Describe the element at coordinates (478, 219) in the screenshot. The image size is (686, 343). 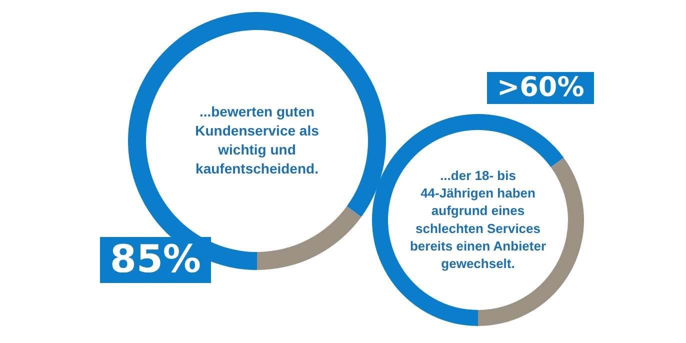
I see `text: ...der 18- bis 44-Jährigen haben aufgrund eines schlechten Services bereits einen Anbieter gewechselt.` at that location.